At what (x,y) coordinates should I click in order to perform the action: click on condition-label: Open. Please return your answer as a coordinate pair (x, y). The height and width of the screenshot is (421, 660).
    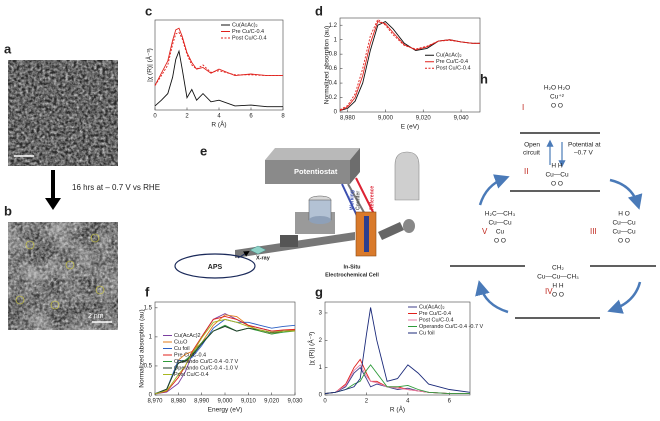
    Looking at the image, I should click on (532, 145).